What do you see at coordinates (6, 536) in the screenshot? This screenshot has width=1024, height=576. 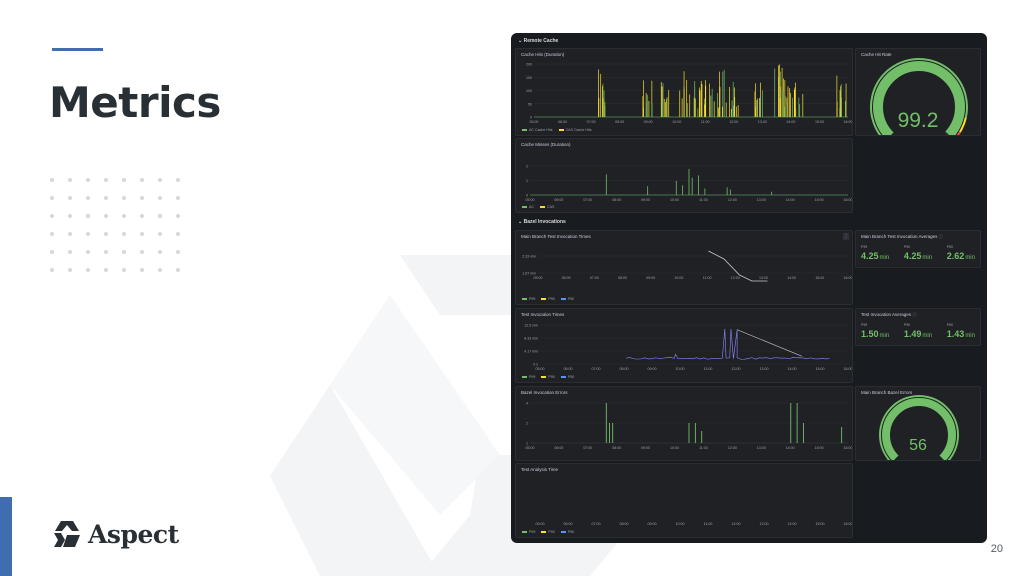 I see `side-accent-bar` at bounding box center [6, 536].